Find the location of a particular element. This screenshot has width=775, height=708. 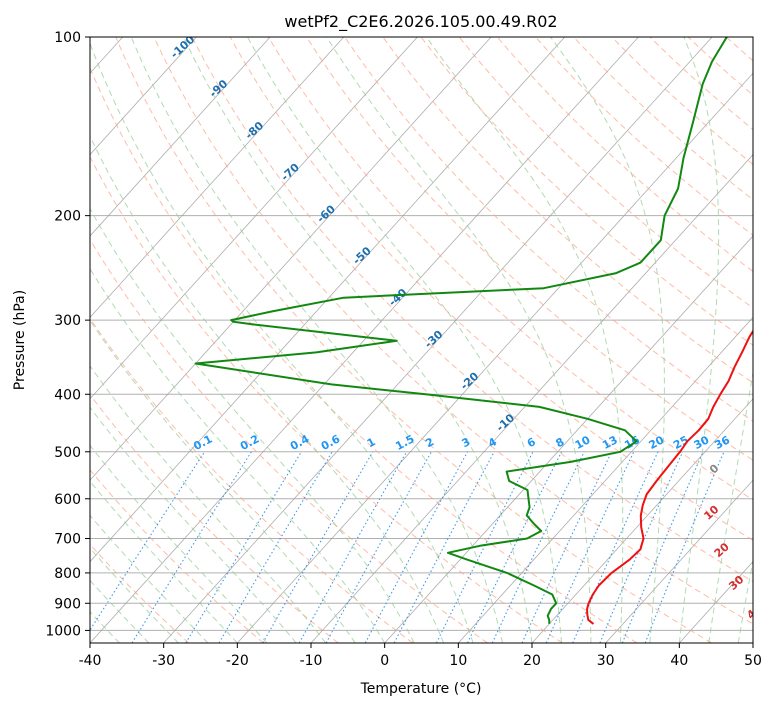

x-tick-label: 20 is located at coordinates (532, 661).